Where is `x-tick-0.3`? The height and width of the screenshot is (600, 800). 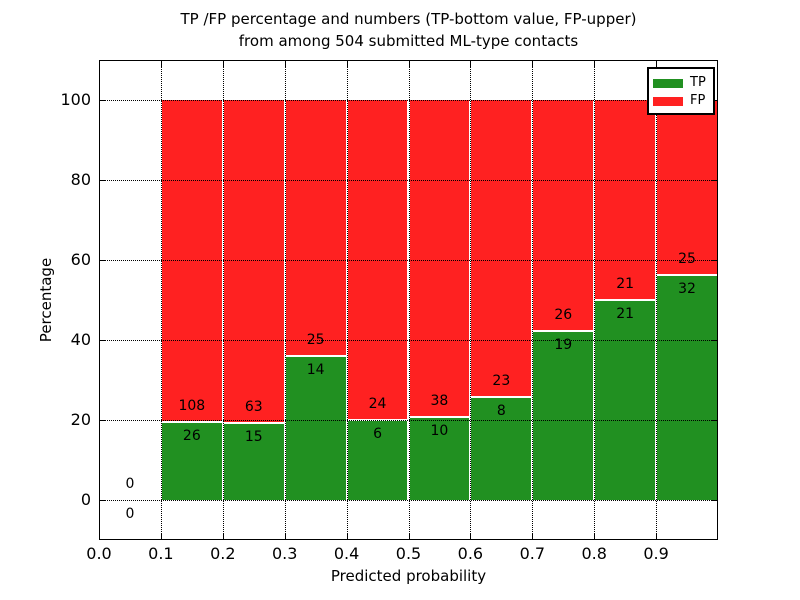 x-tick-0.3 is located at coordinates (285, 536).